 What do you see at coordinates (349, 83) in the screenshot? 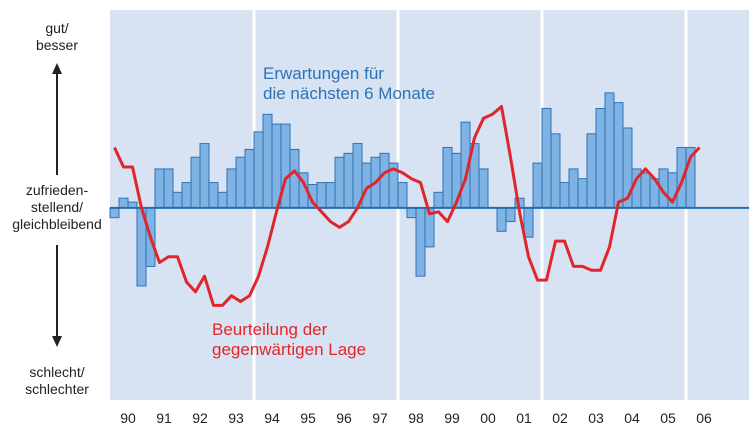
I see `expectations-label: Erwartungen für die nächsten 6 Monate` at bounding box center [349, 83].